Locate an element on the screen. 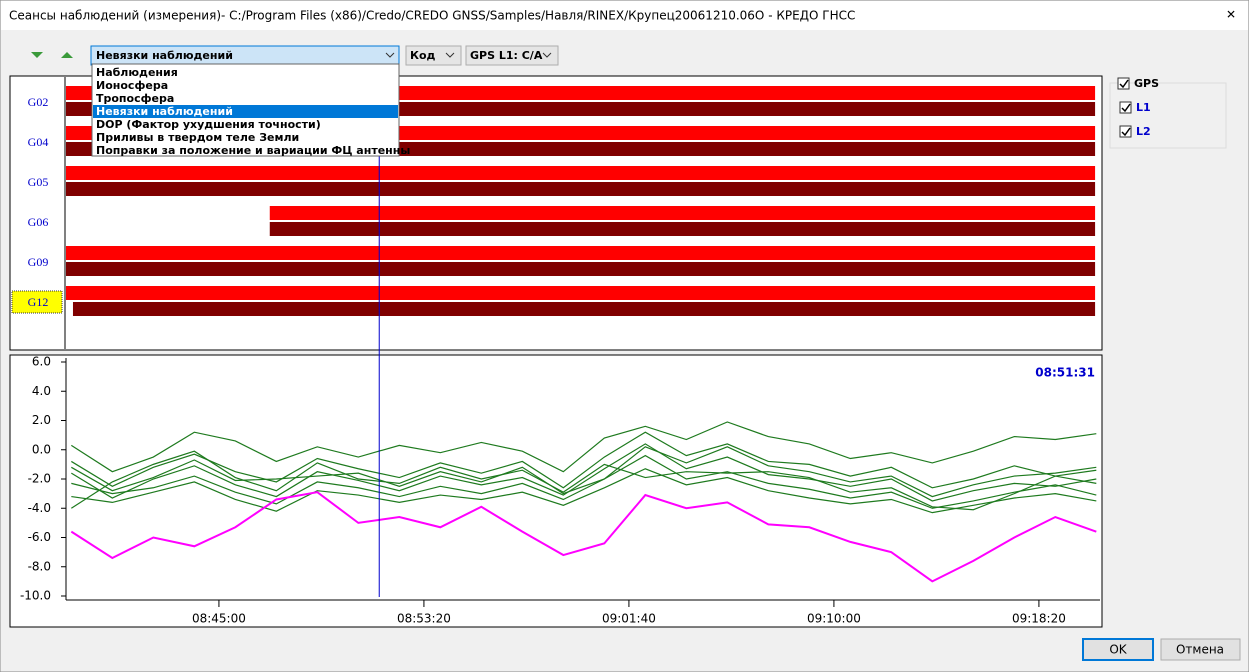  ok-label: OK is located at coordinates (1118, 650).